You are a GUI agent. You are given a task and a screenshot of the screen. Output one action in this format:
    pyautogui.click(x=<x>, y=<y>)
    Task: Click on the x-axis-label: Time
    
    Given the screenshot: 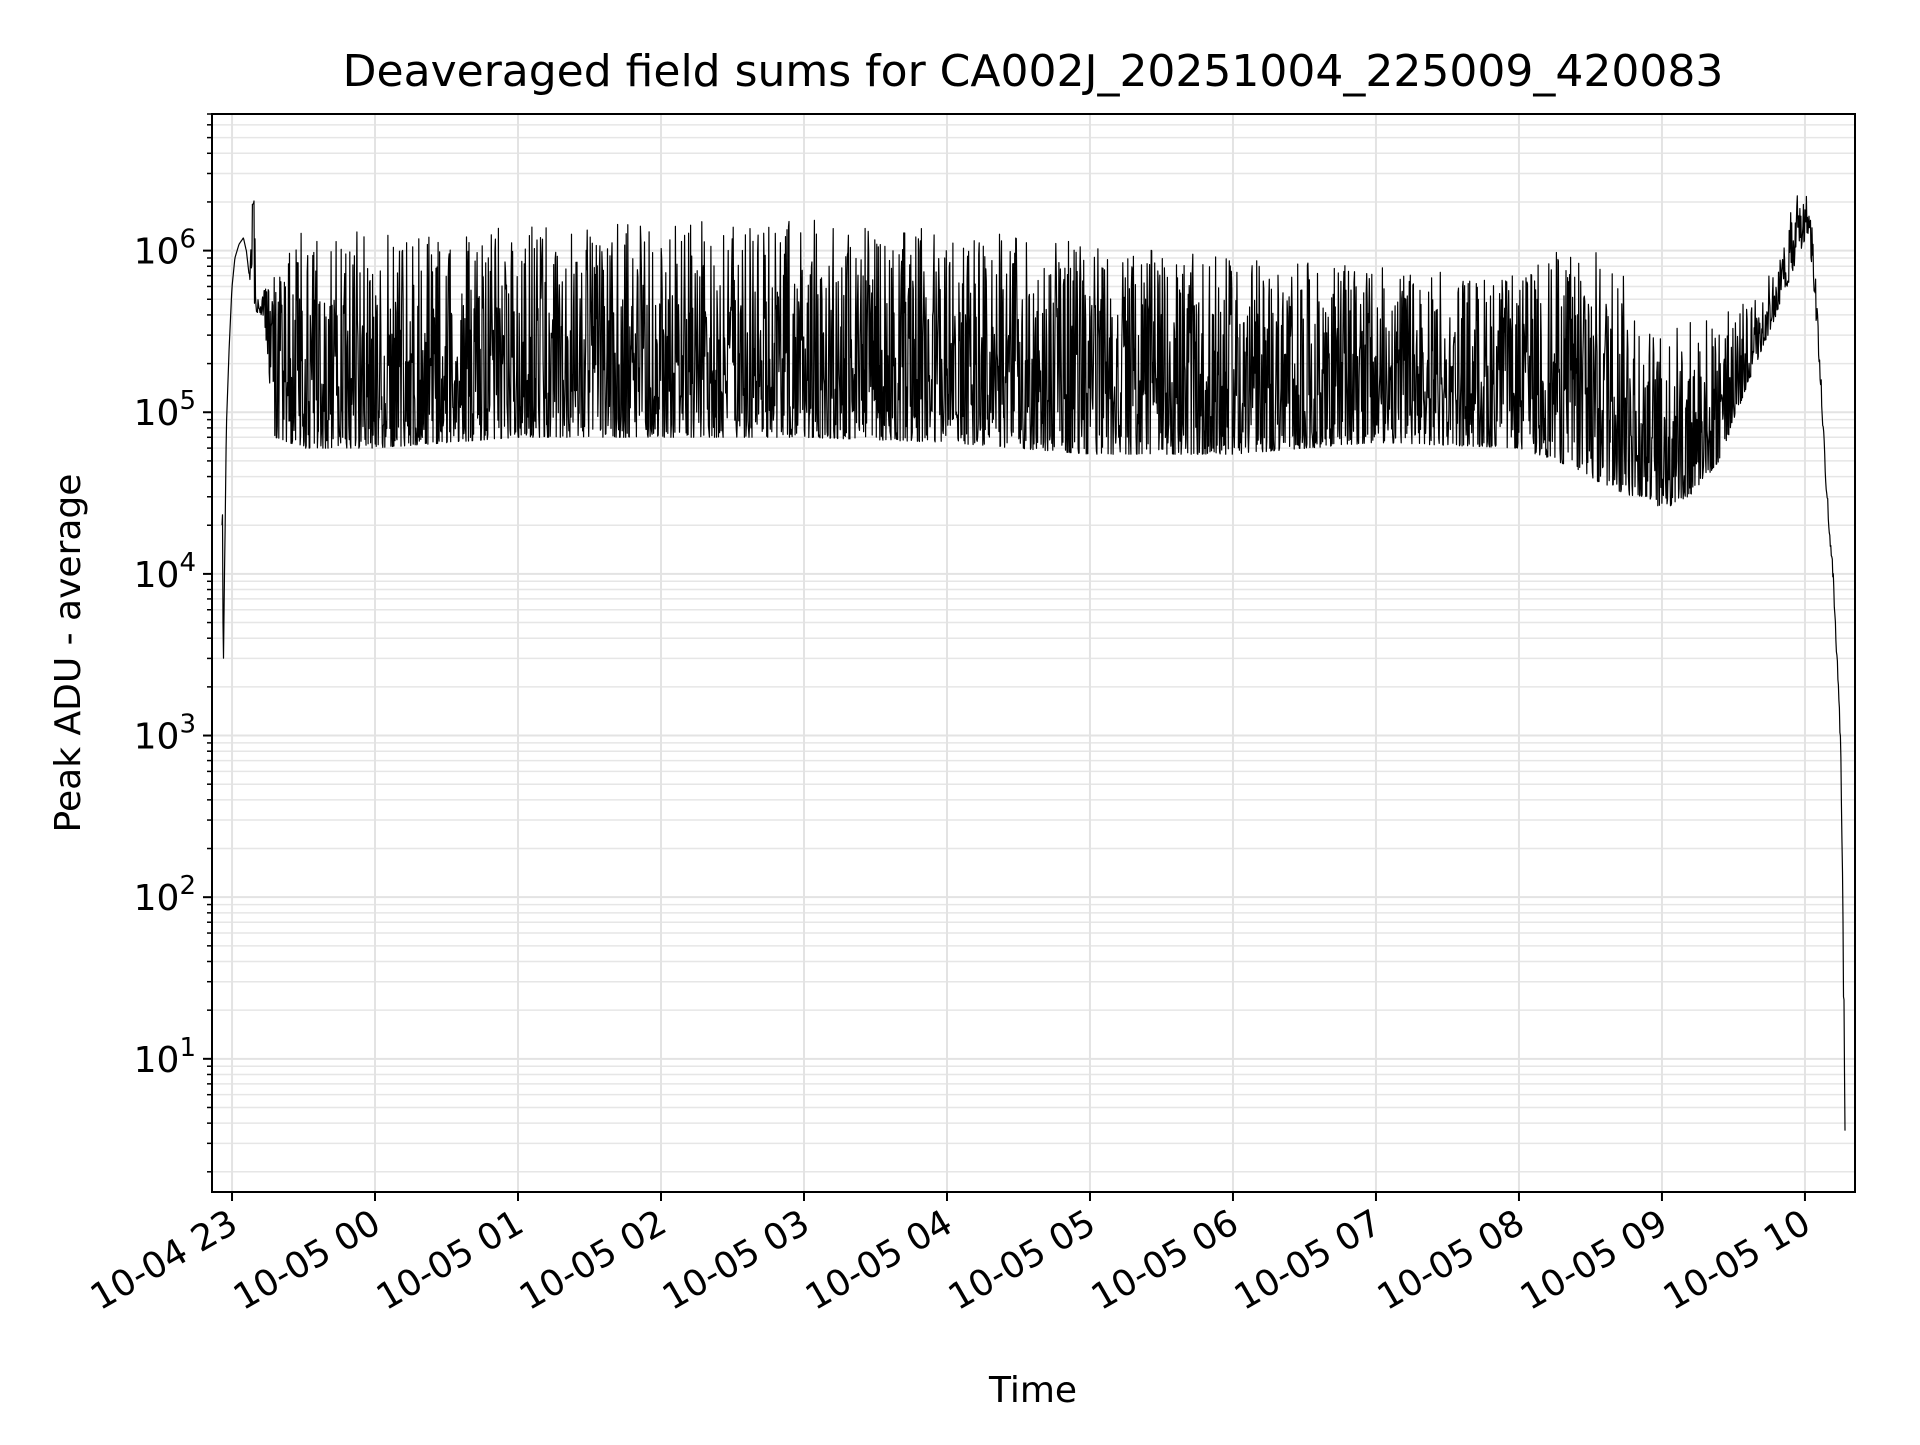 What is the action you would take?
    pyautogui.click(x=1032, y=1390)
    